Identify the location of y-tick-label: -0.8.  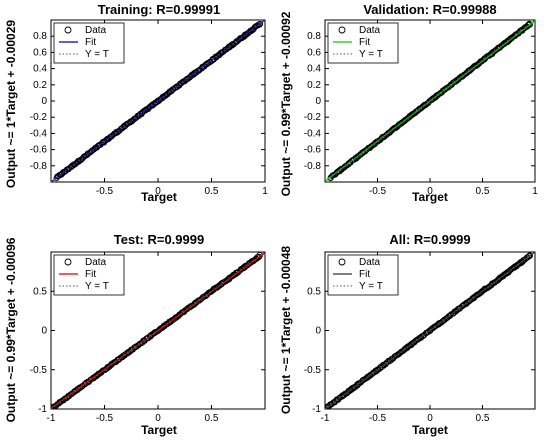
(39, 166).